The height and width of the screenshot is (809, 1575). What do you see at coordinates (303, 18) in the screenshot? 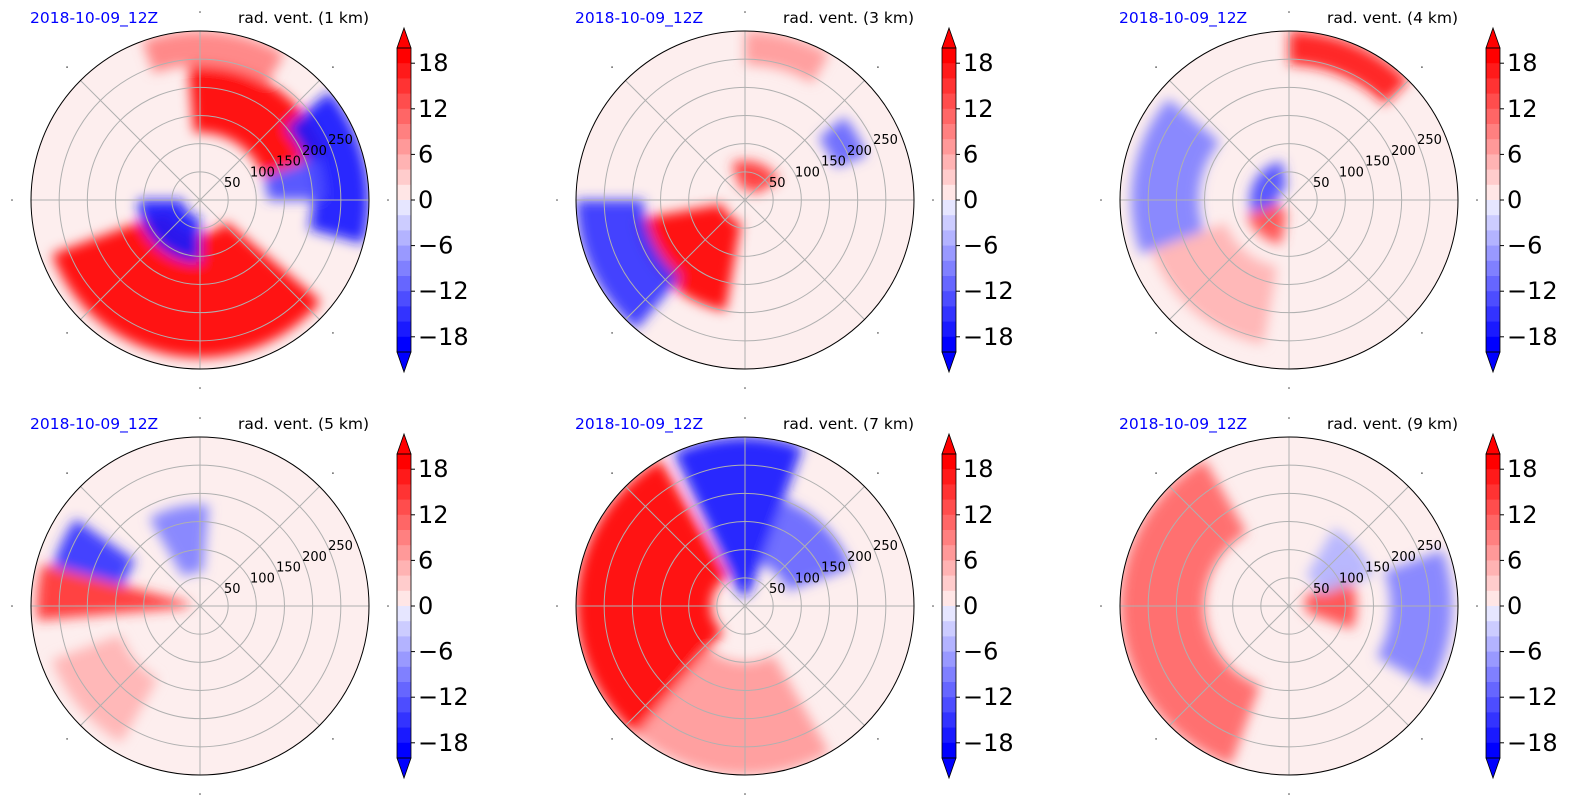
I see `panel-variable-title: rad. vent. (1 km)` at bounding box center [303, 18].